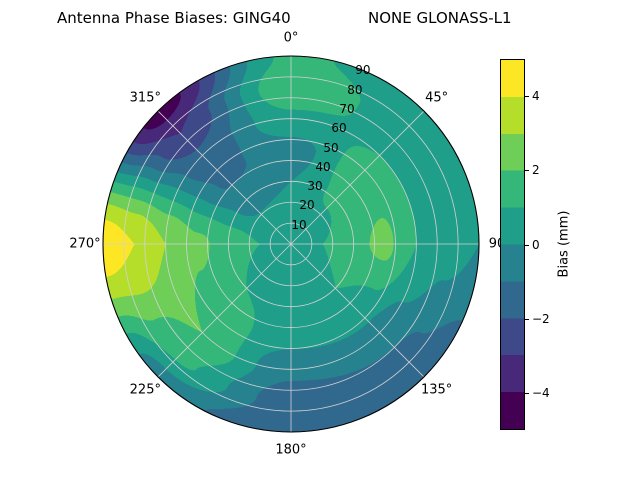 Image resolution: width=640 pixels, height=480 pixels. What do you see at coordinates (323, 166) in the screenshot?
I see `radial-tick-label: 40` at bounding box center [323, 166].